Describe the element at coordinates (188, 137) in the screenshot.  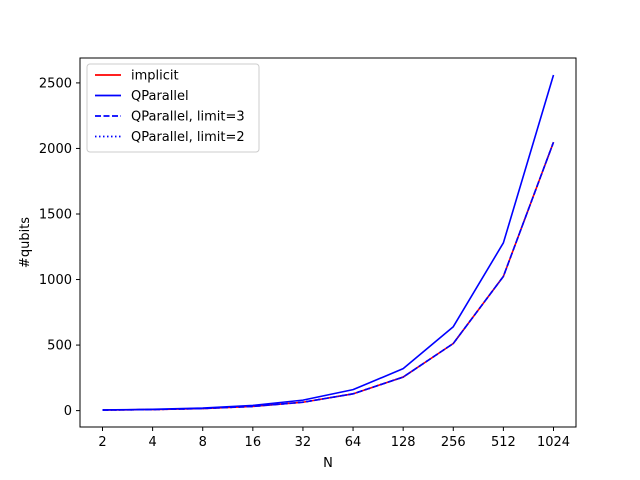
I see `legend-label-4: QParallel, limit=2` at that location.